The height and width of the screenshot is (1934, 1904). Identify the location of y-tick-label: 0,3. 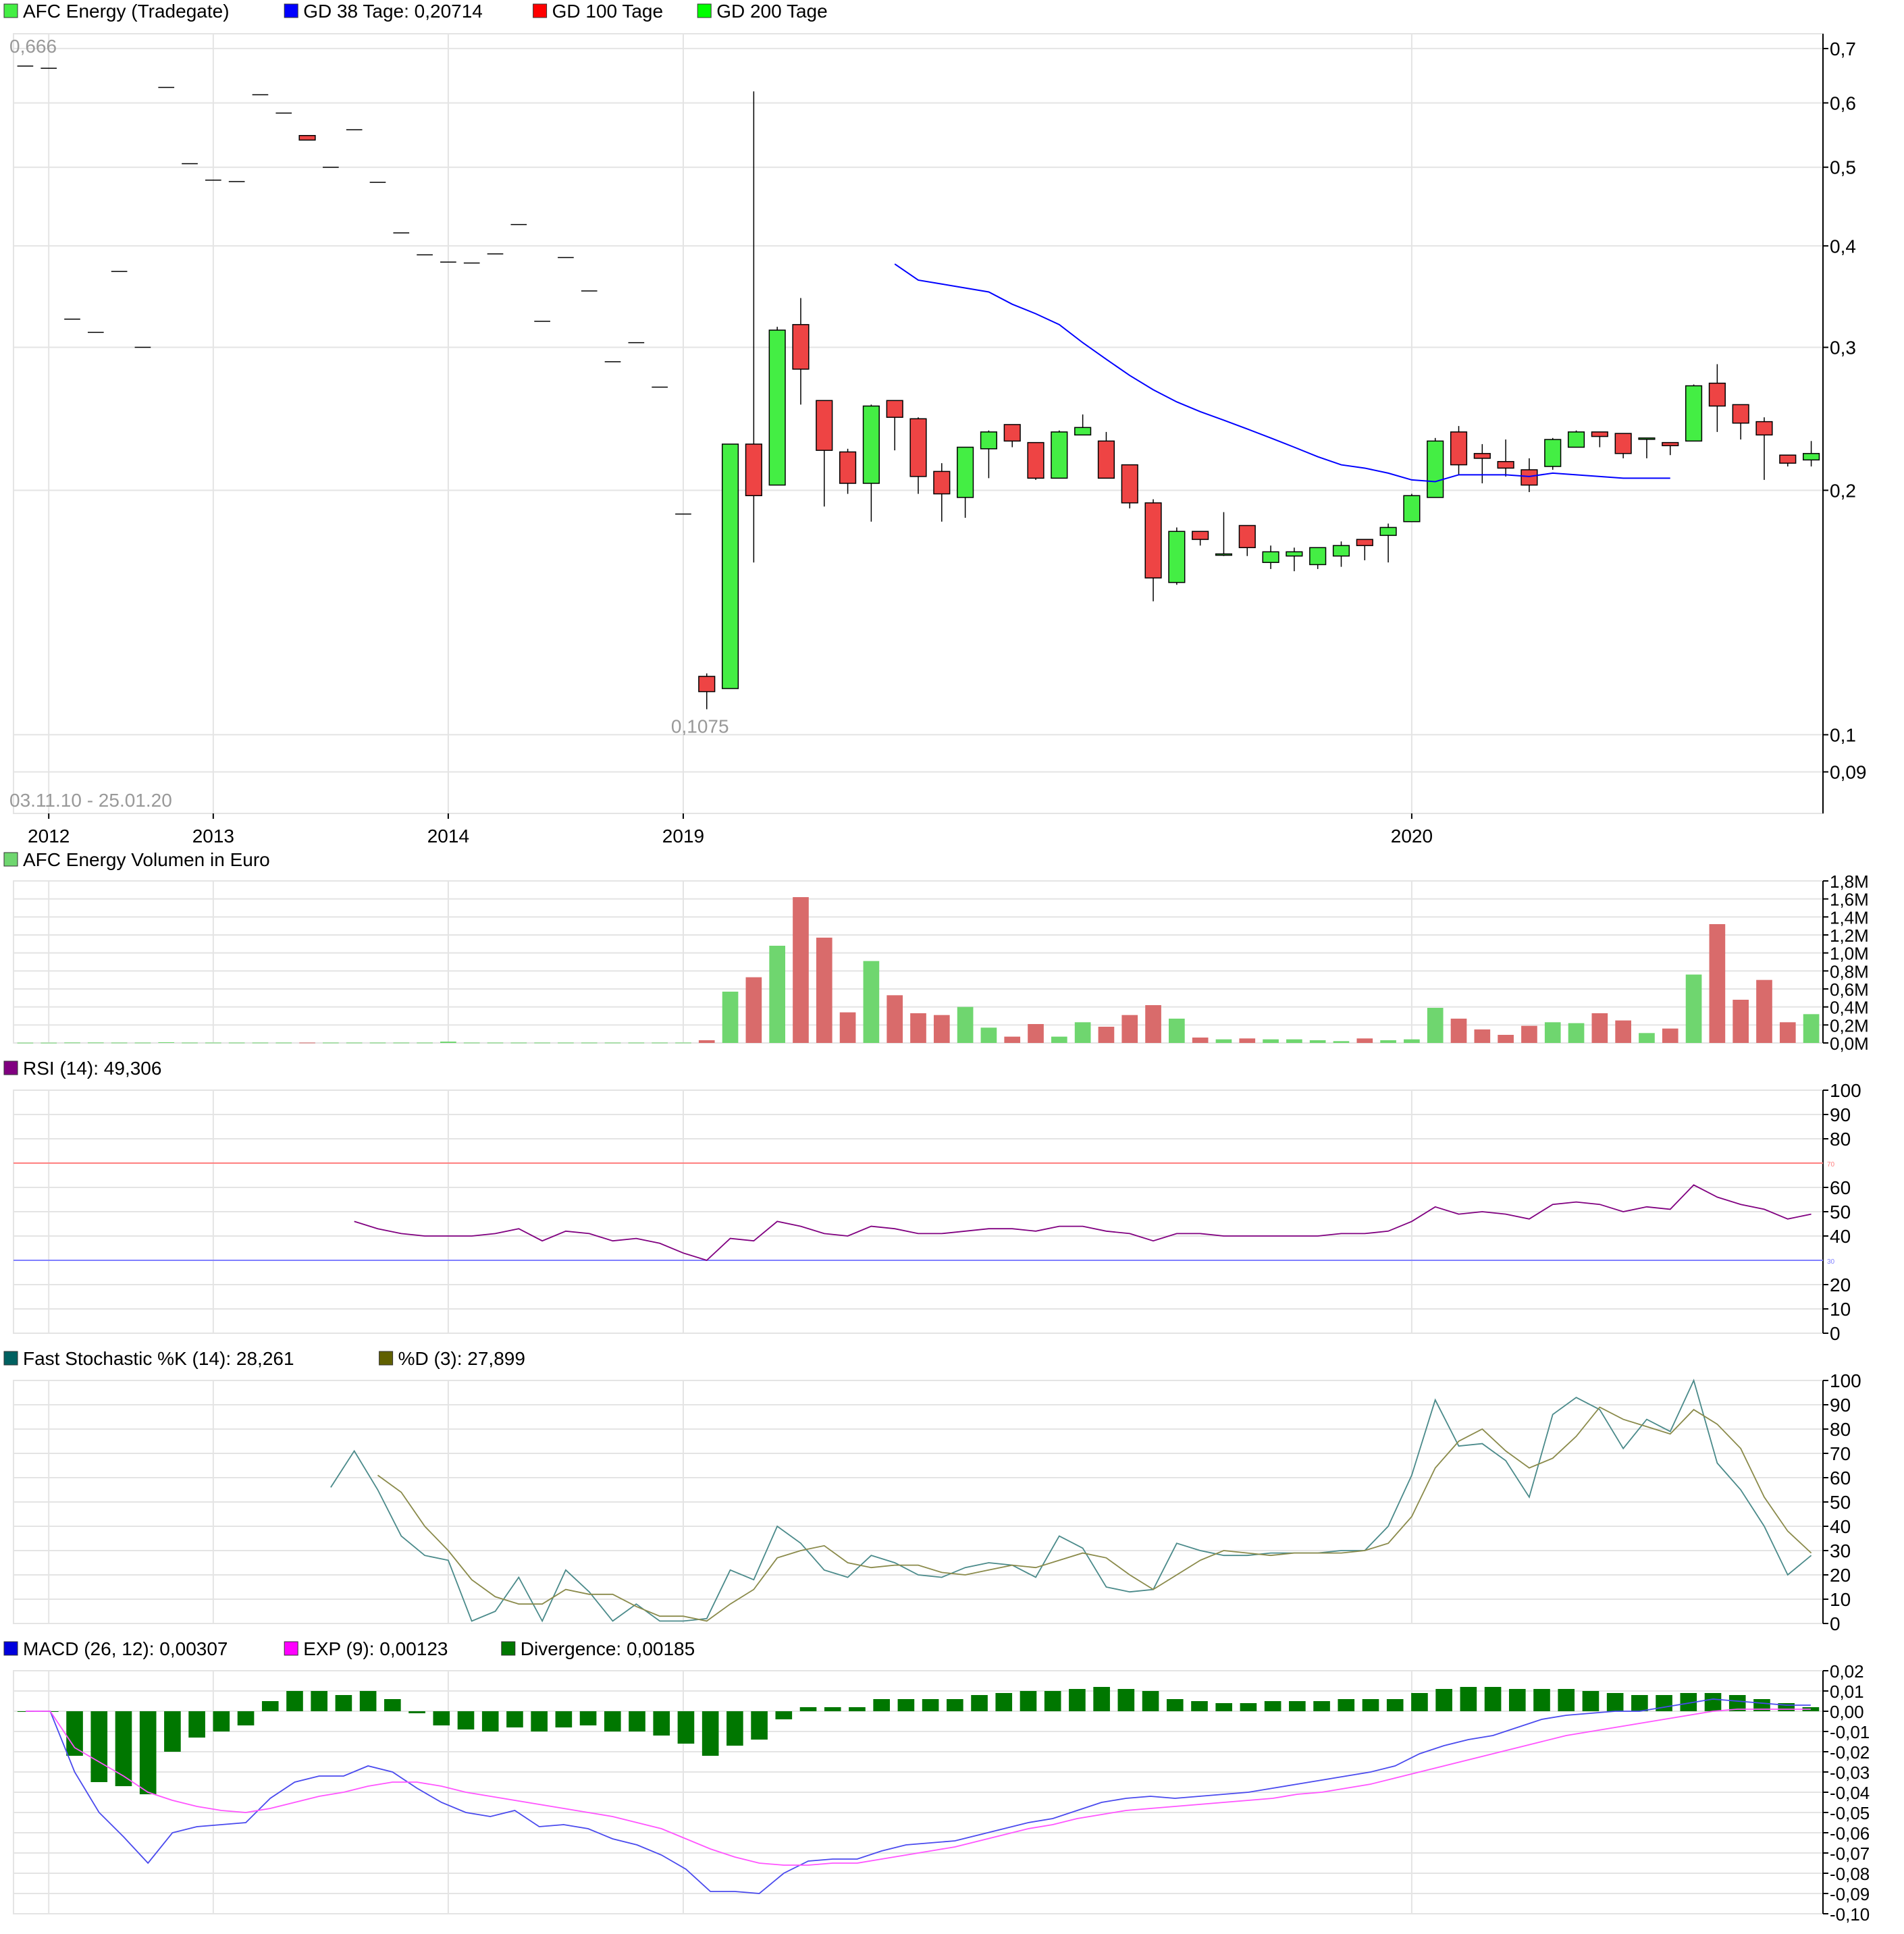
(1843, 348).